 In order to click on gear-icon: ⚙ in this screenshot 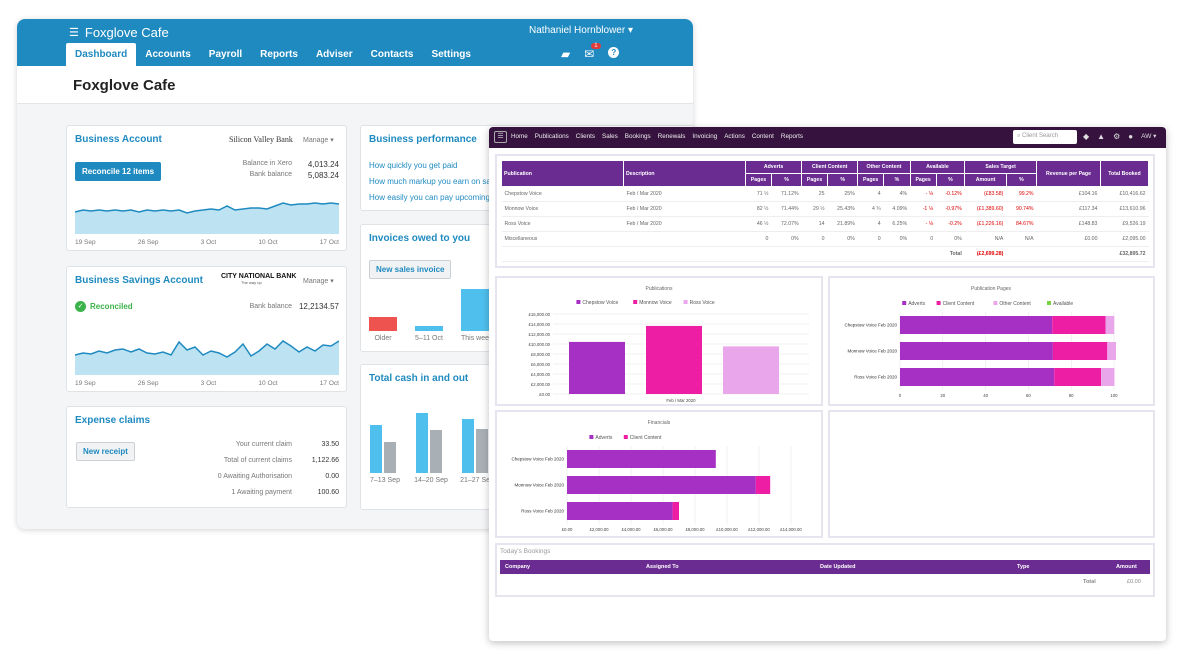, I will do `click(1117, 136)`.